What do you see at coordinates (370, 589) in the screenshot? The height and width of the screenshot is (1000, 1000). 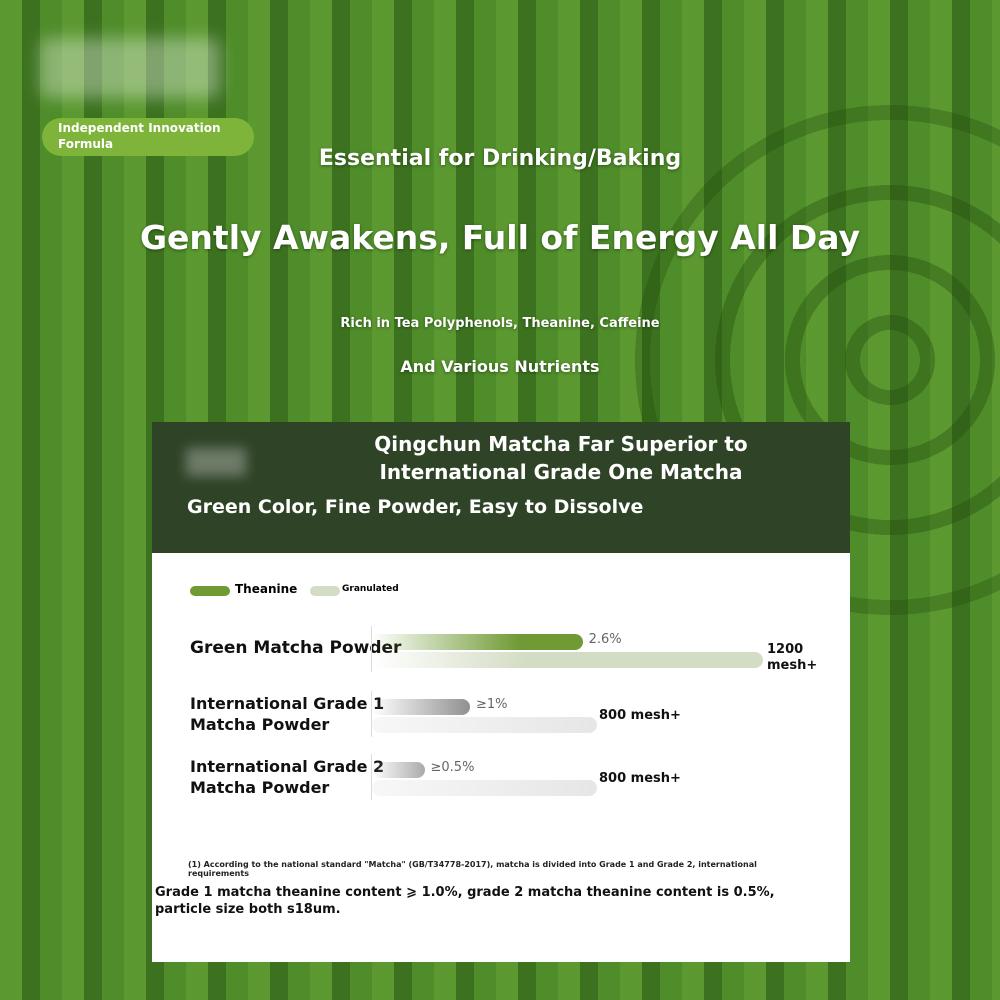 I see `legend-label-granulated: Granulated` at bounding box center [370, 589].